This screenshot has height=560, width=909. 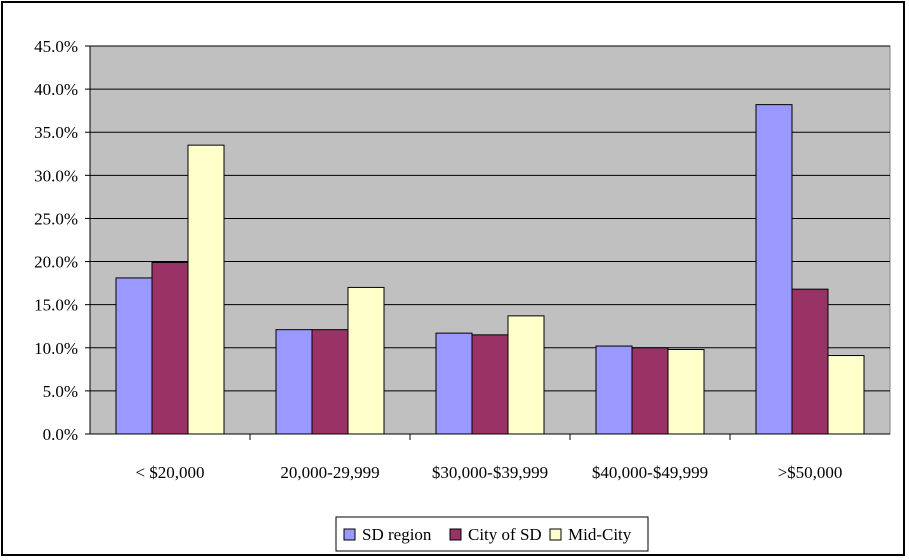 What do you see at coordinates (490, 472) in the screenshot?
I see `x-tick-label: $30,000-$39,999` at bounding box center [490, 472].